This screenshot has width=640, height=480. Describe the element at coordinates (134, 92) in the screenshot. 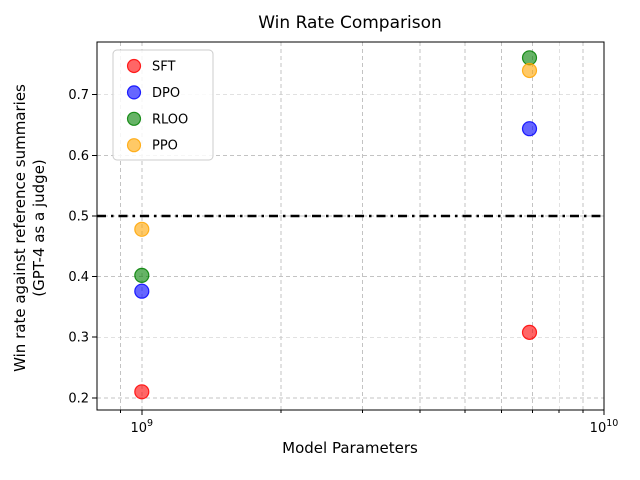

I see `legend-marker-dpo` at that location.